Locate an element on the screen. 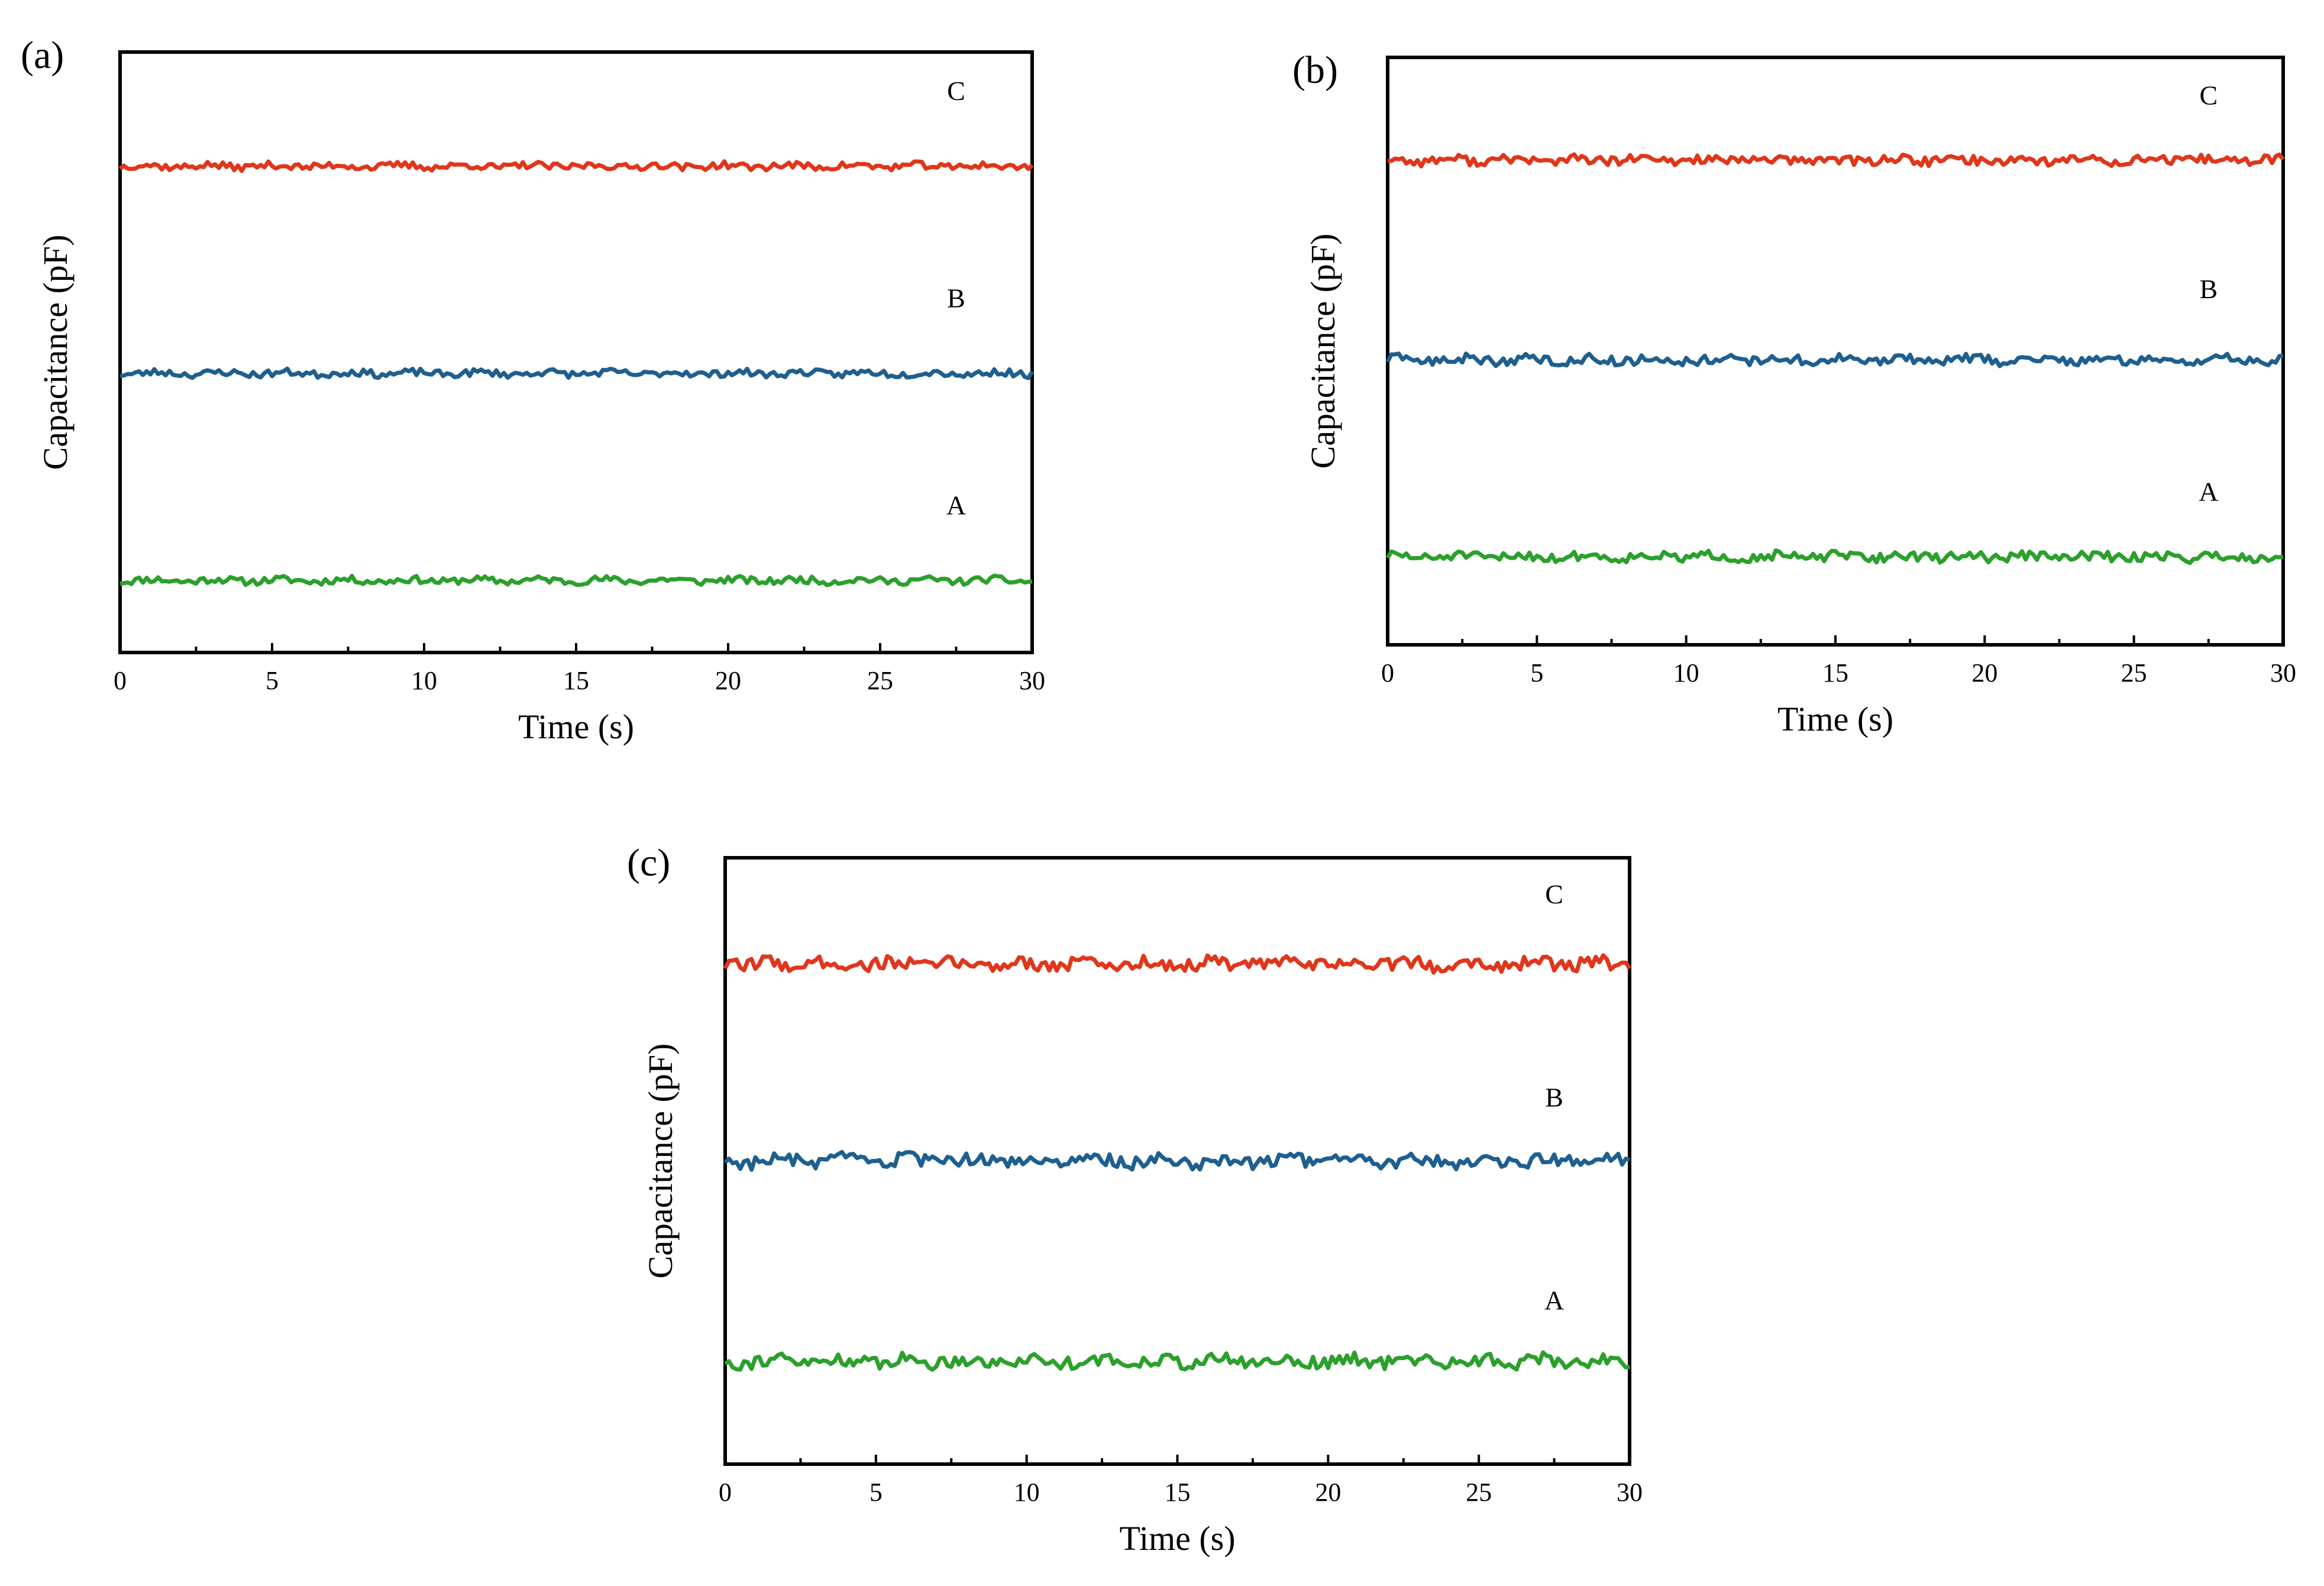 The width and height of the screenshot is (2324, 1586). panel-label: (b) is located at coordinates (1315, 70).